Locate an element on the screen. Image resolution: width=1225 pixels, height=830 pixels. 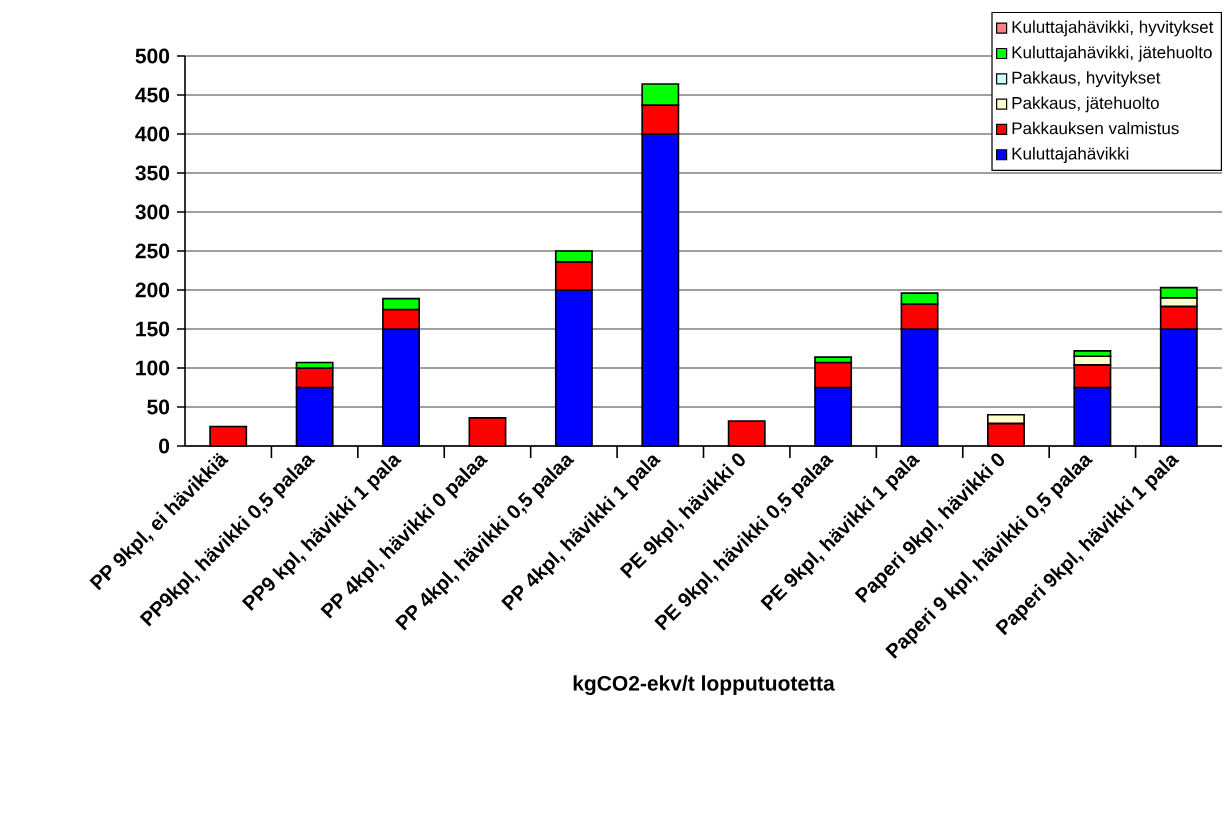
x-axis-title: kgCO2-ekv/t lopputuotetta is located at coordinates (704, 685).